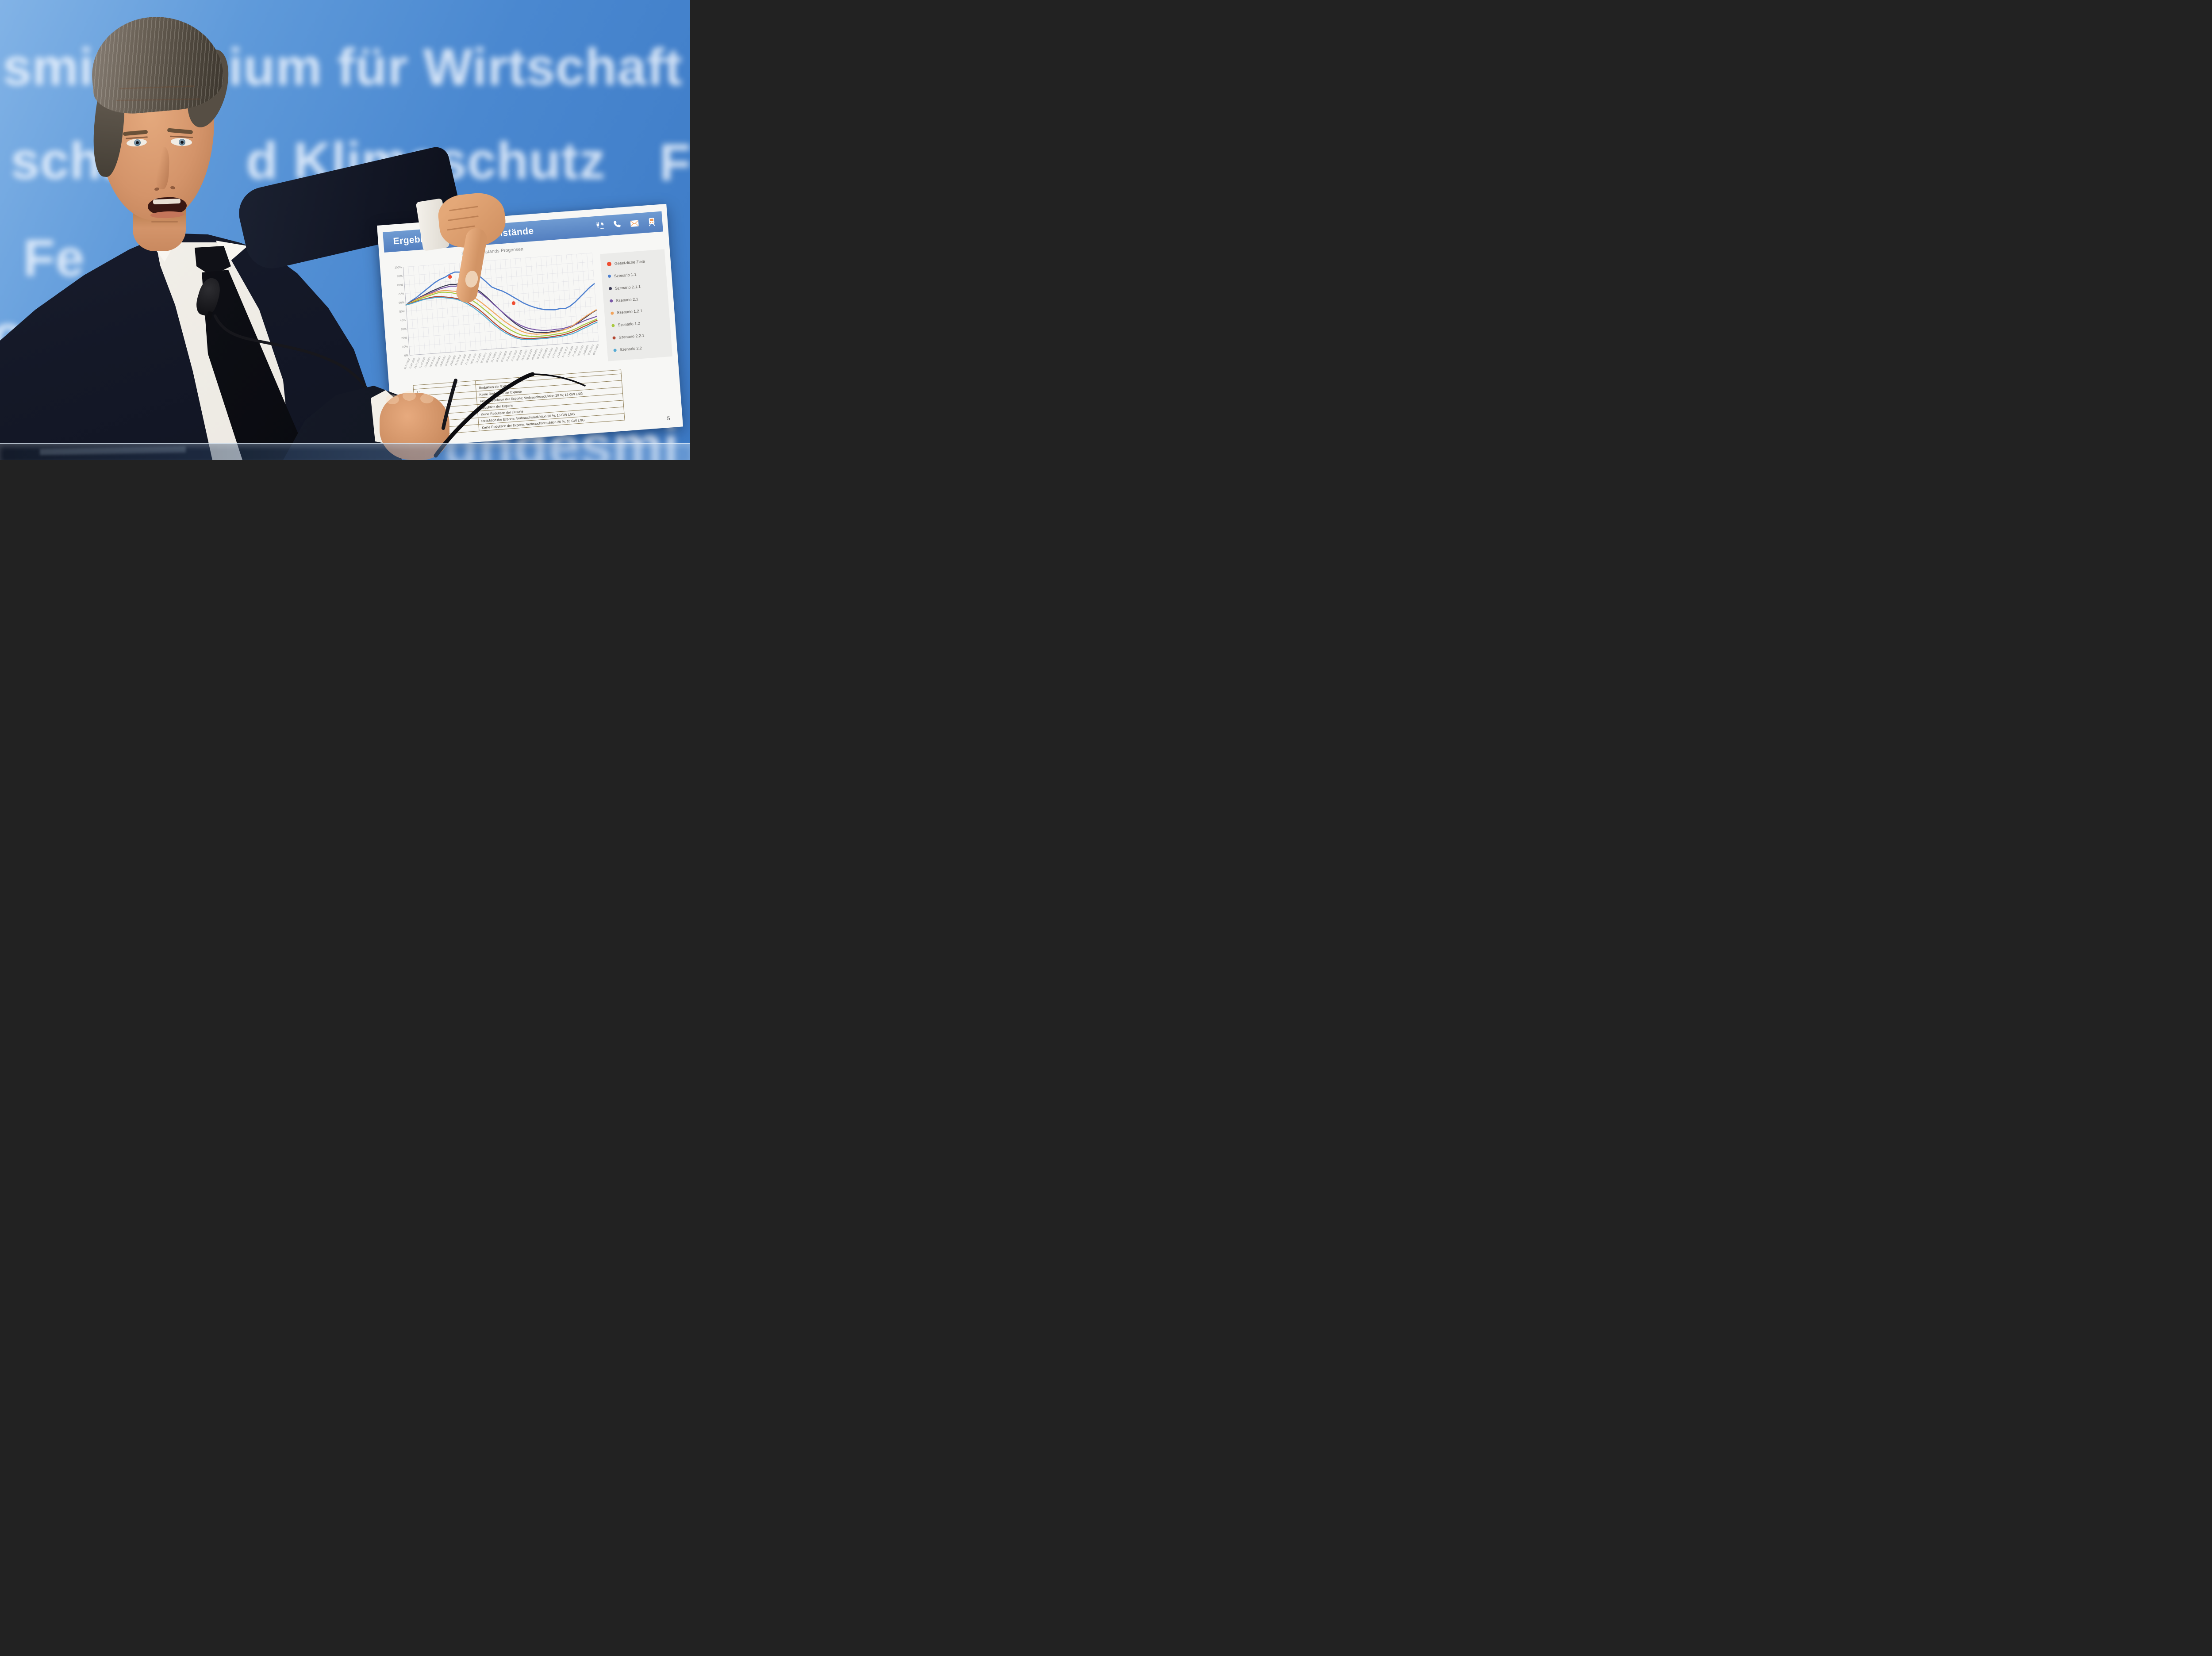 The width and height of the screenshot is (2212, 1656). What do you see at coordinates (500, 290) in the screenshot?
I see `series-Szenario 1.1` at bounding box center [500, 290].